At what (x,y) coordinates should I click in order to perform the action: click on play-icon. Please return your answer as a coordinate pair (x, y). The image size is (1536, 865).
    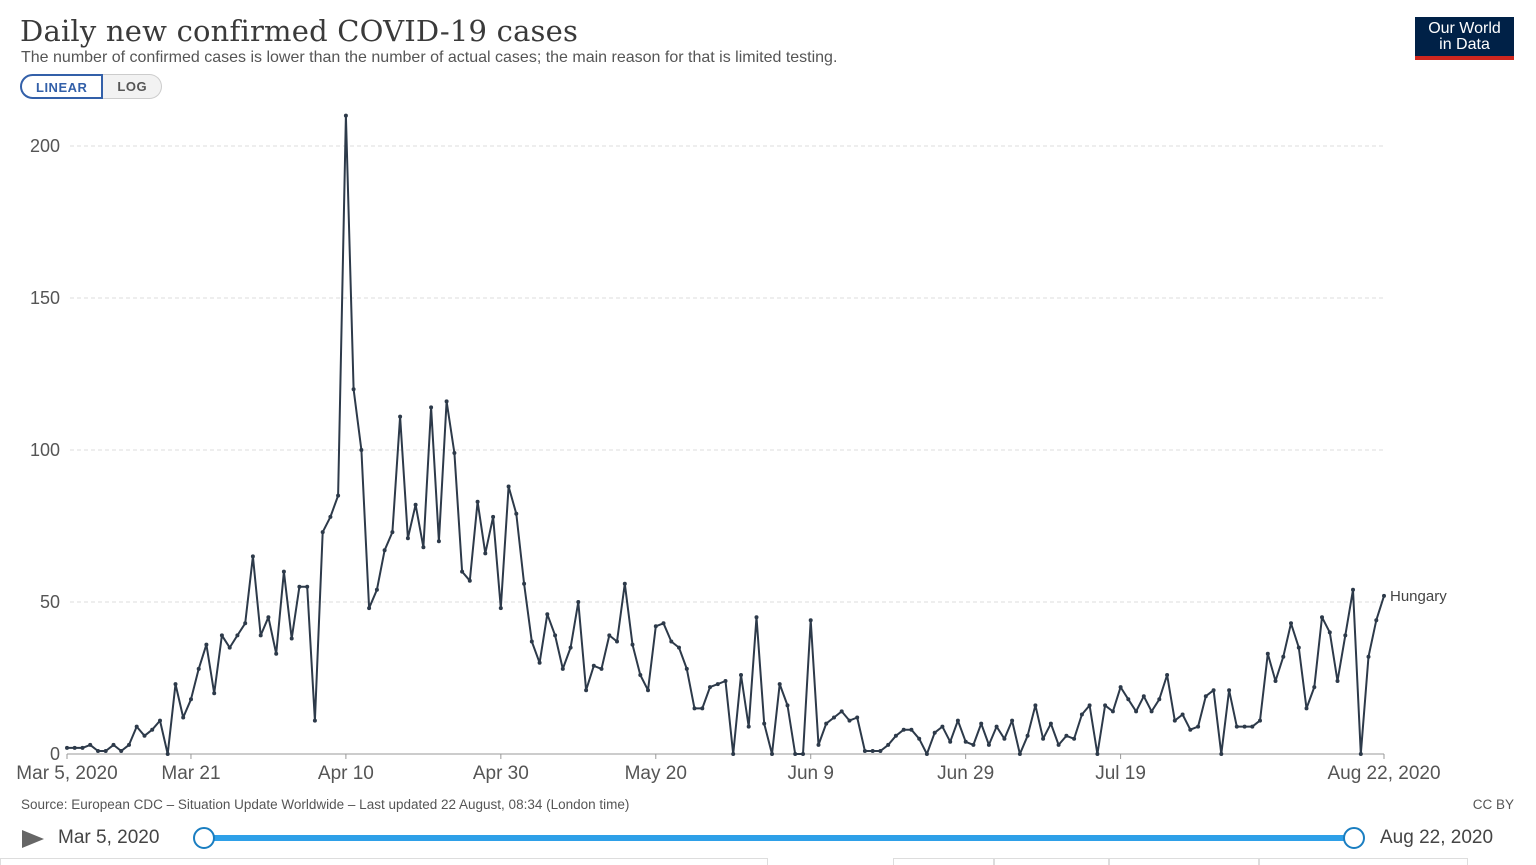
    Looking at the image, I should click on (33, 839).